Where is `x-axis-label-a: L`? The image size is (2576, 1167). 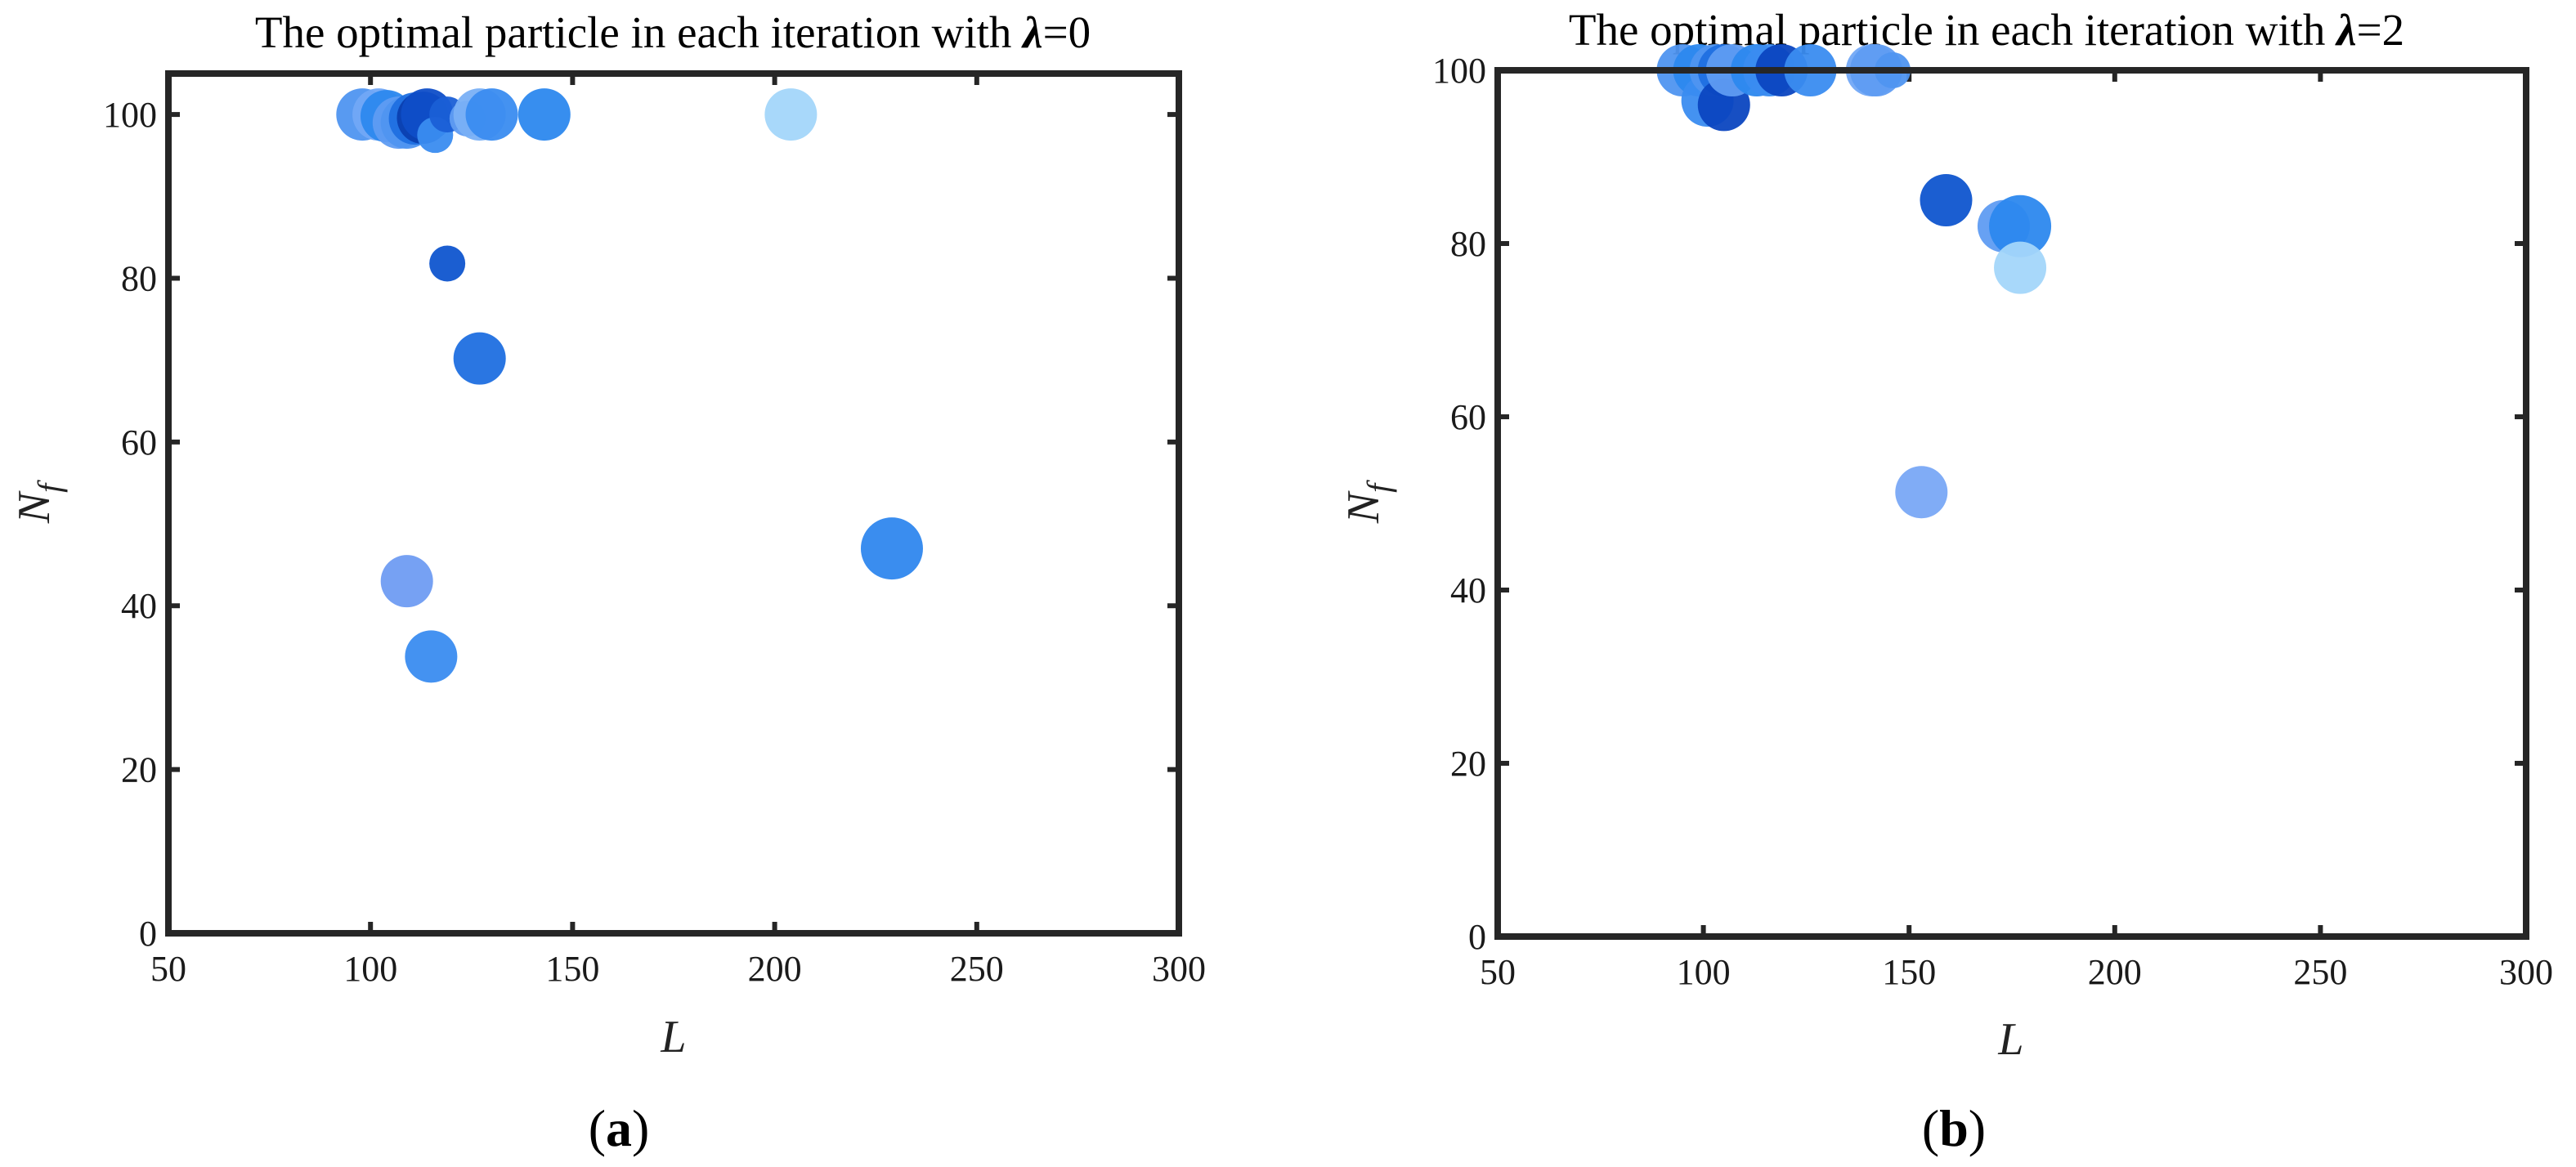
x-axis-label-a: L is located at coordinates (673, 1037).